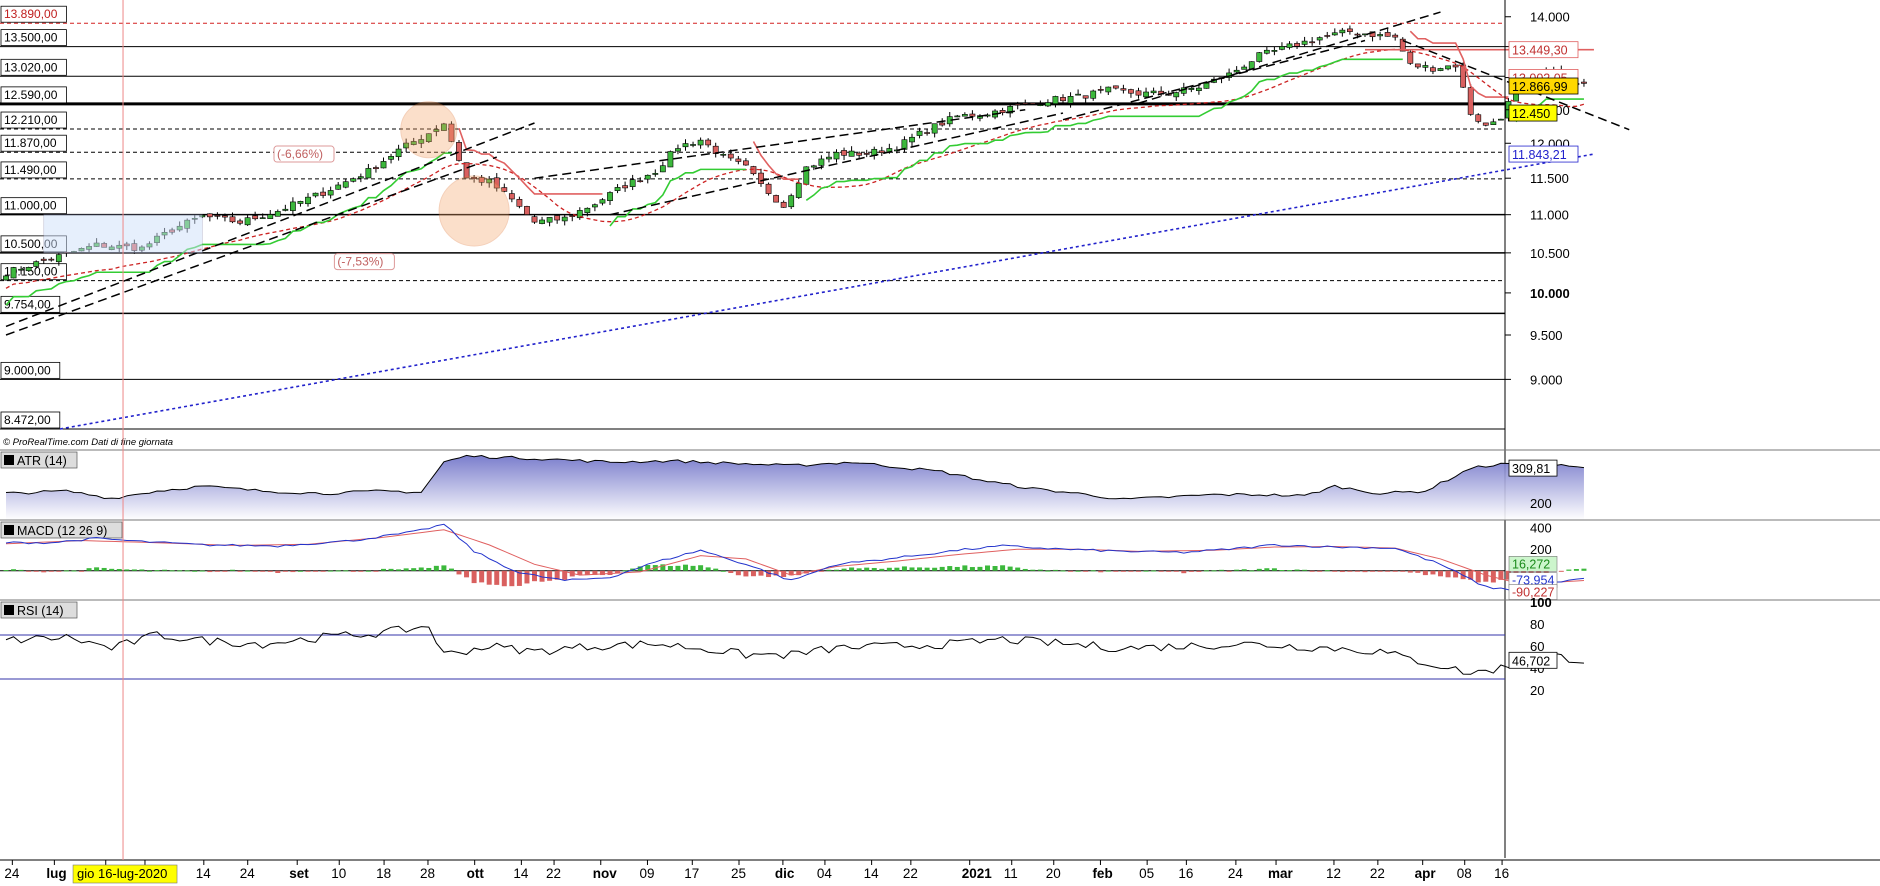 The width and height of the screenshot is (1880, 886). What do you see at coordinates (30, 143) in the screenshot?
I see `price-level-label-text: 11.870,00` at bounding box center [30, 143].